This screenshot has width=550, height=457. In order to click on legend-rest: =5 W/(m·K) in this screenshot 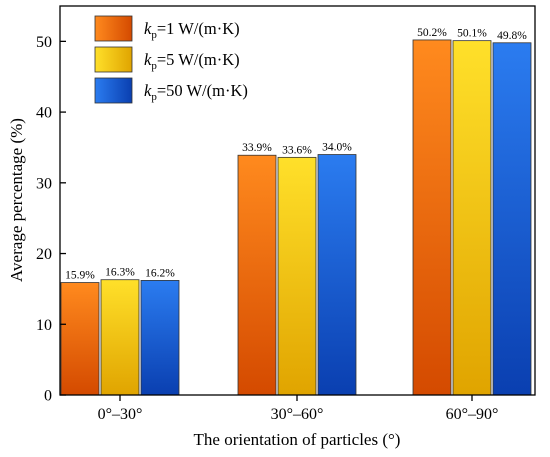, I will do `click(198, 59)`.